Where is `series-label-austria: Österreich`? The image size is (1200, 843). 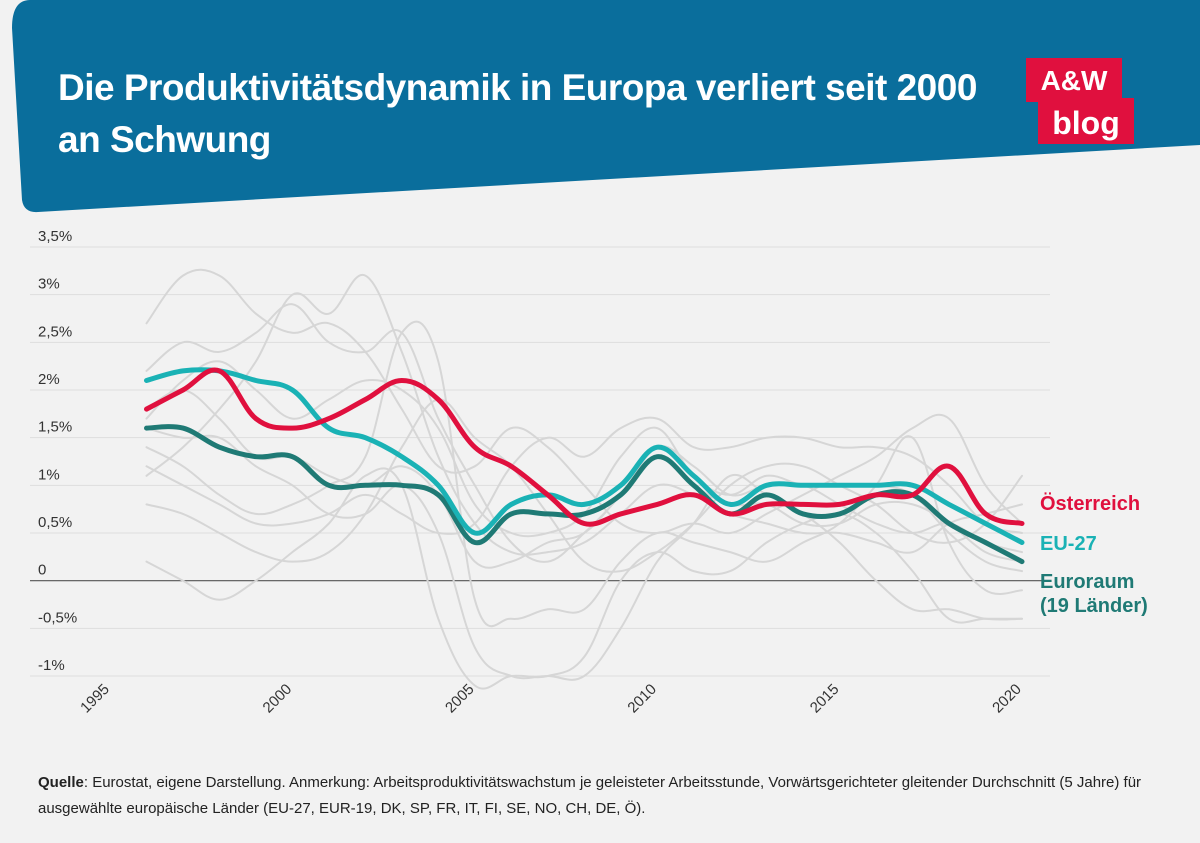 series-label-austria: Österreich is located at coordinates (1090, 503).